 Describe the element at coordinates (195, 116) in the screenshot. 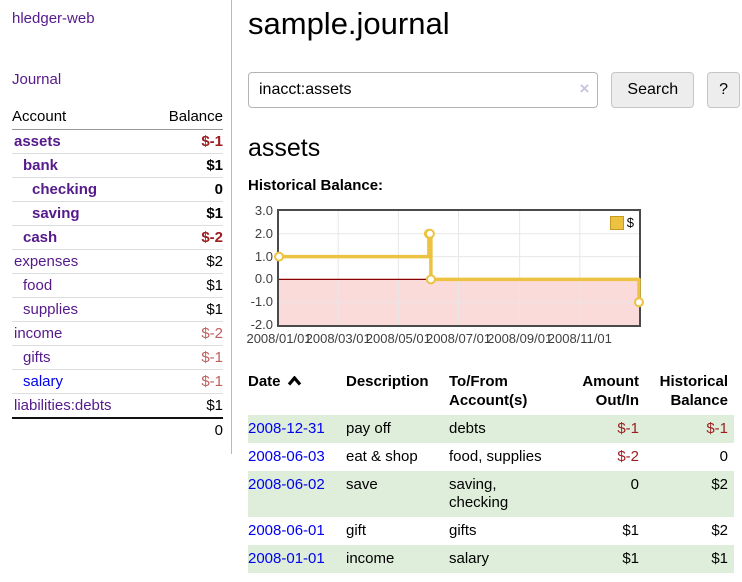

I see `balance-column-header: Balance` at that location.